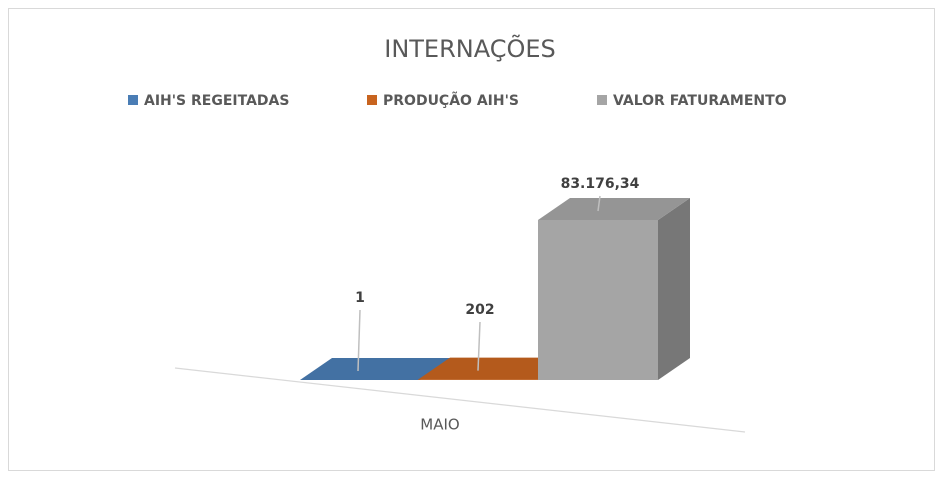 The width and height of the screenshot is (938, 479). What do you see at coordinates (479, 310) in the screenshot?
I see `data-label: 202` at bounding box center [479, 310].